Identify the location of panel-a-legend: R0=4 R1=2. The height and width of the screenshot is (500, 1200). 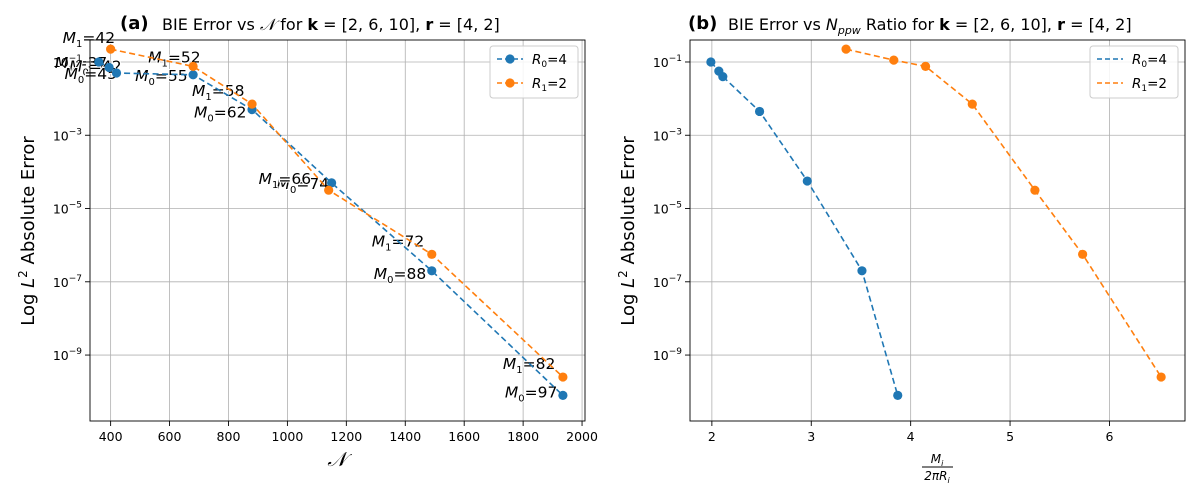
(534, 72).